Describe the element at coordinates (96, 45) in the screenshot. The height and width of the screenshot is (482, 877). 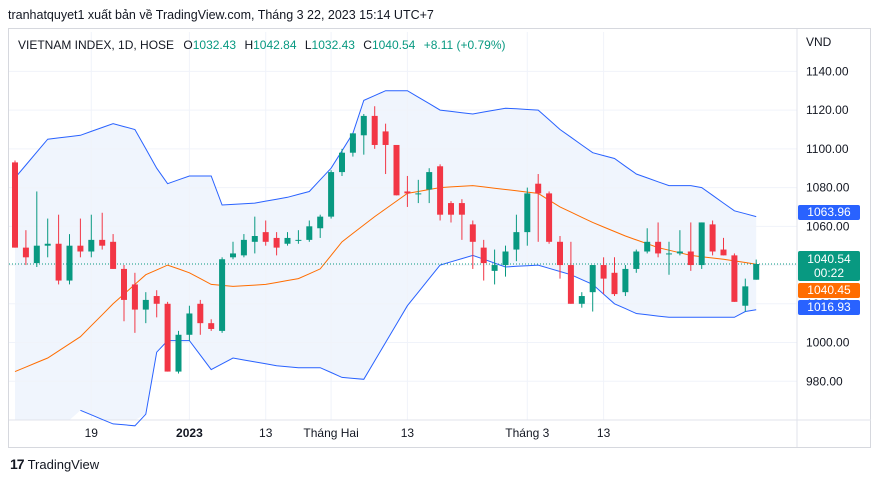
I see `symbol-label: VIETNAM INDEX, 1D, HOSE` at that location.